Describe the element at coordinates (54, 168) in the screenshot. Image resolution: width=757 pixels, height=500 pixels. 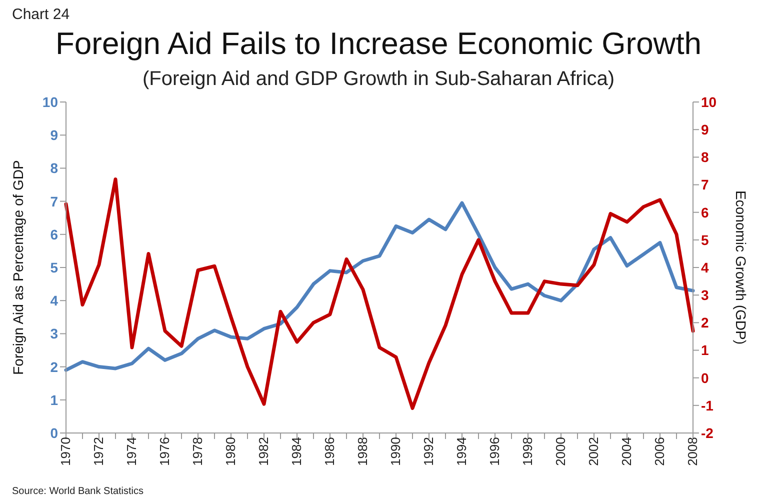
I see `y-tick-label: 8` at that location.